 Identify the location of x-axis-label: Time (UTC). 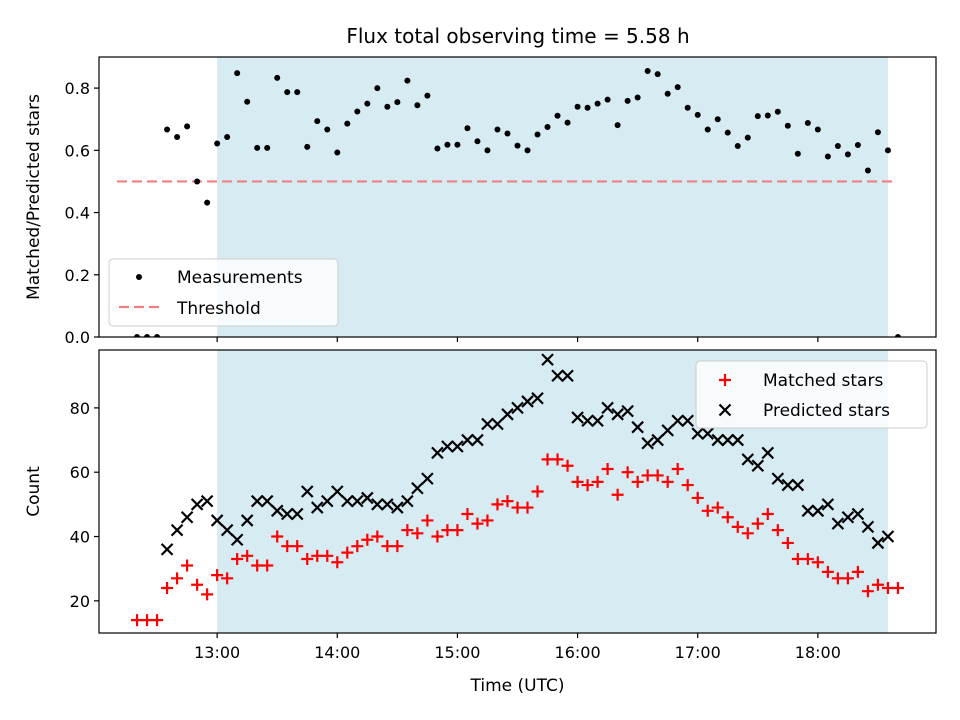
(517, 686).